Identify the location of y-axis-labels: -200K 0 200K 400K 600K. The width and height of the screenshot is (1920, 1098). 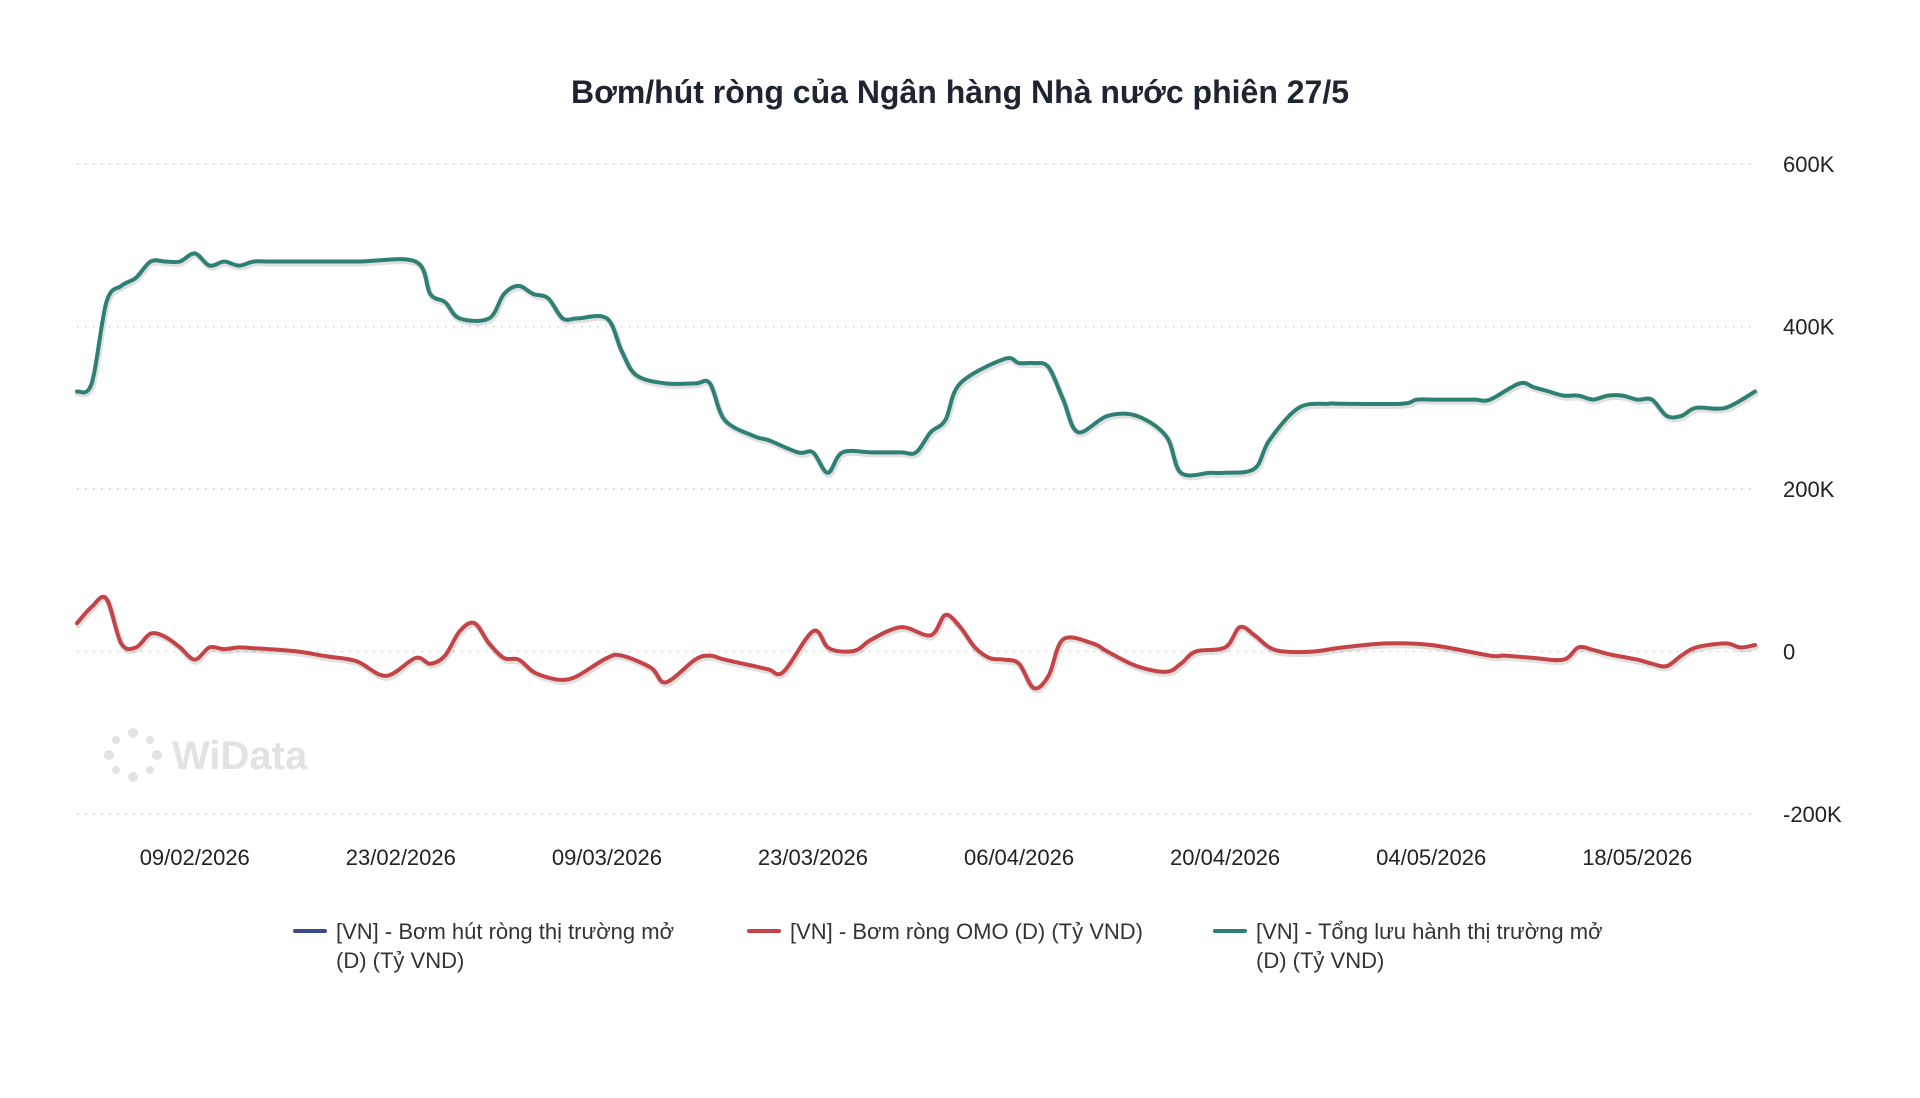
(1812, 489).